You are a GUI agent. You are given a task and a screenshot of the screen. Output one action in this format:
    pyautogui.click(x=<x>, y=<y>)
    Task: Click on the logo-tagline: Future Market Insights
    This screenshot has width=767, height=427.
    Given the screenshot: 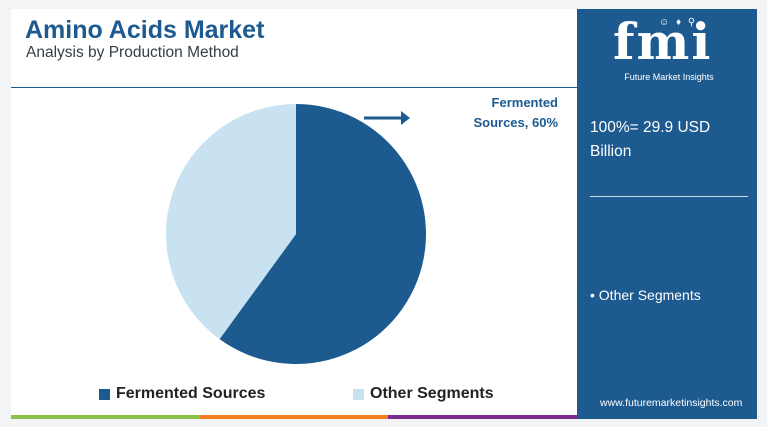 What is the action you would take?
    pyautogui.click(x=669, y=77)
    